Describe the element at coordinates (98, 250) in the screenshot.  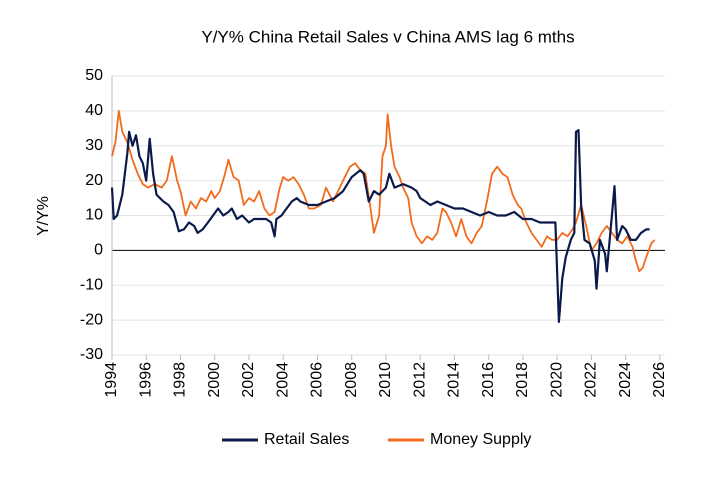
I see `y-tick-label: 0` at that location.